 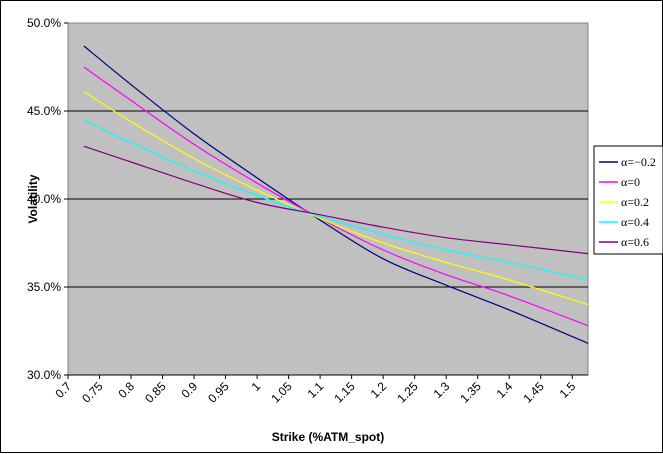 I want to click on x-tick-label: 0.9, so click(x=189, y=390).